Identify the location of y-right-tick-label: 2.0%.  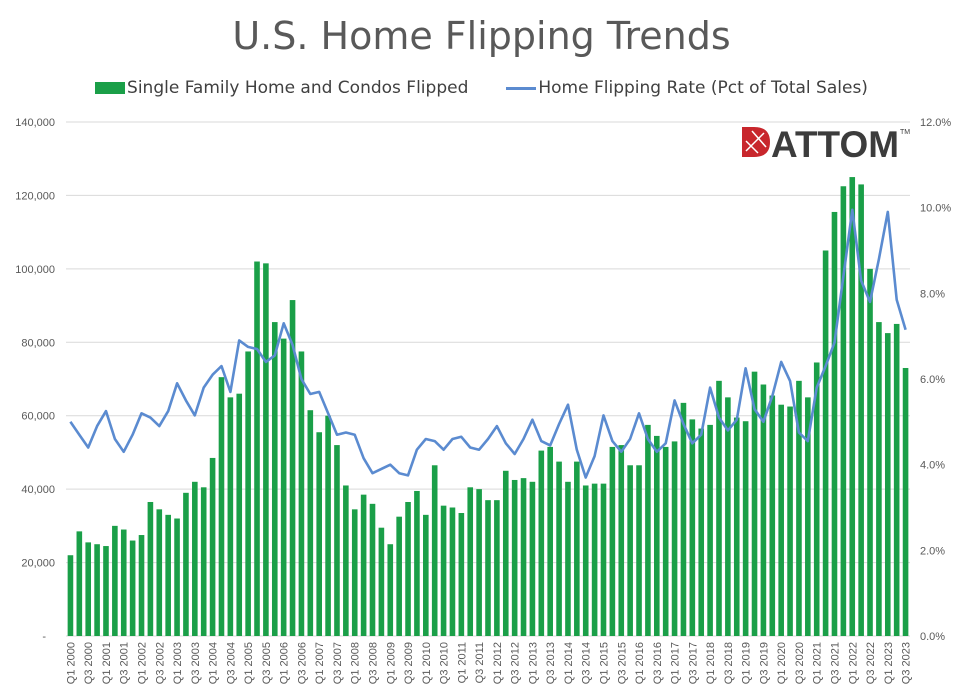
(932, 551).